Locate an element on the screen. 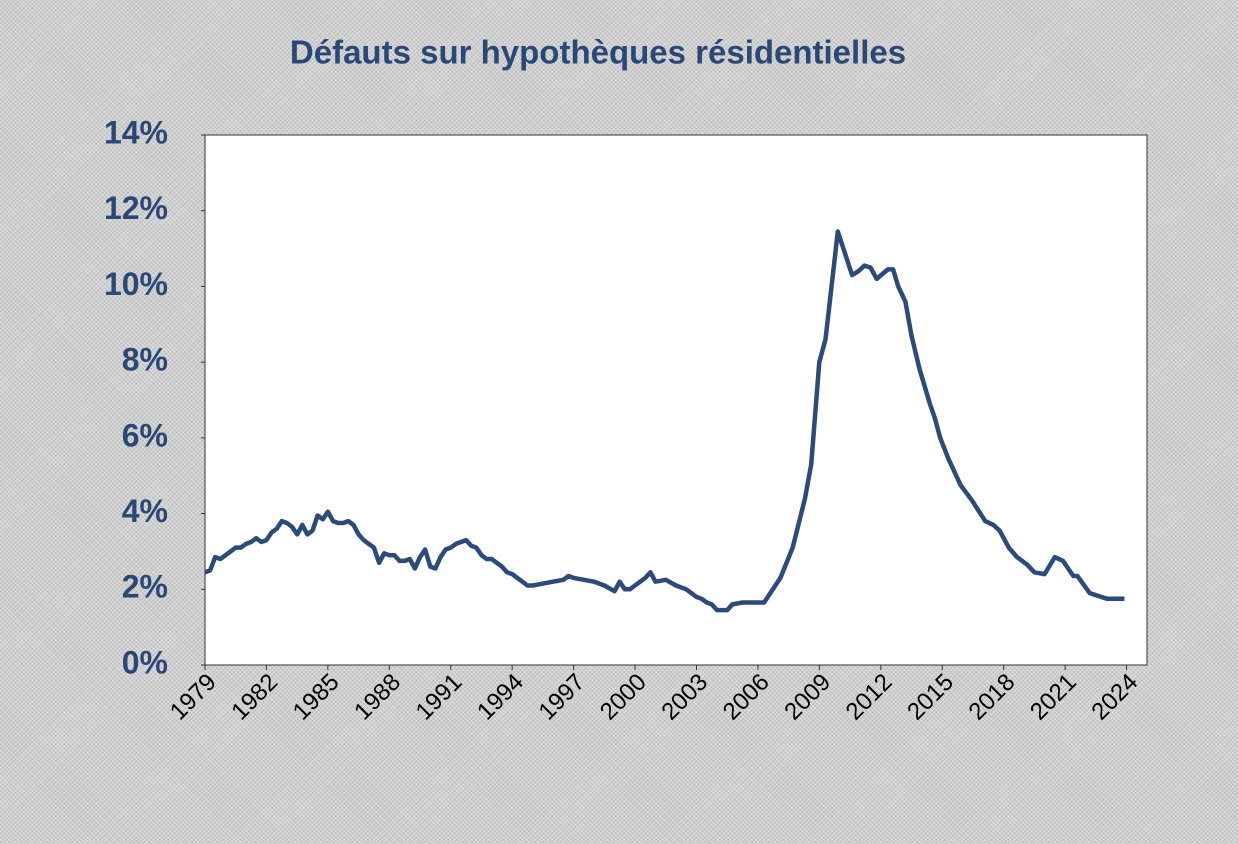 The height and width of the screenshot is (844, 1238). x-tick-label: 2003 is located at coordinates (684, 697).